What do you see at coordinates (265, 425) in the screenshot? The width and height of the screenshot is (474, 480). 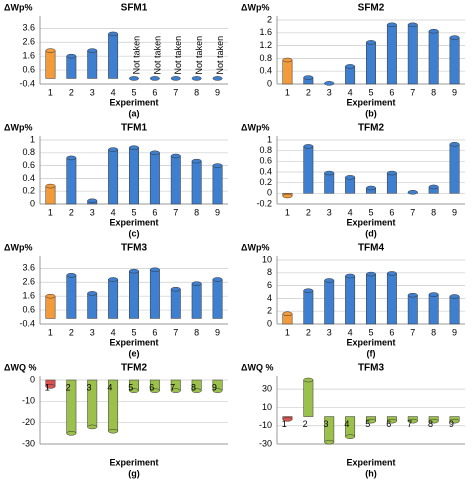 I see `y-tick-label: -10` at bounding box center [265, 425].